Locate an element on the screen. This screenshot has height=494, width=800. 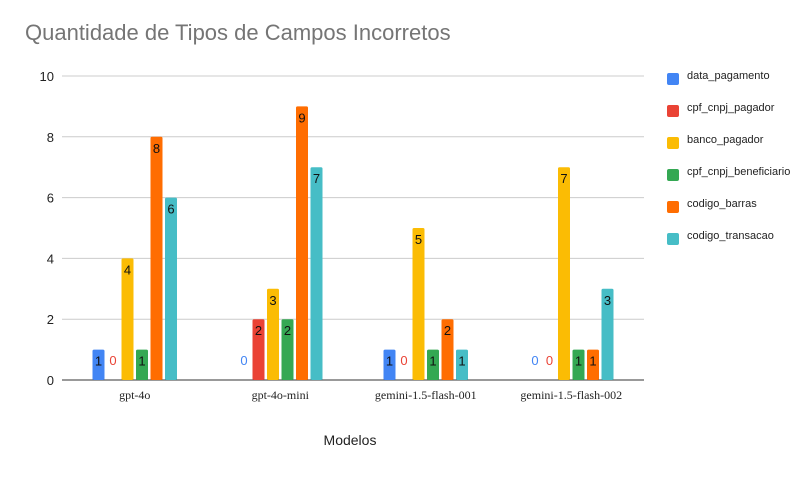
chart-title: Quantidade de Tipos de Campos Incorretos is located at coordinates (238, 32).